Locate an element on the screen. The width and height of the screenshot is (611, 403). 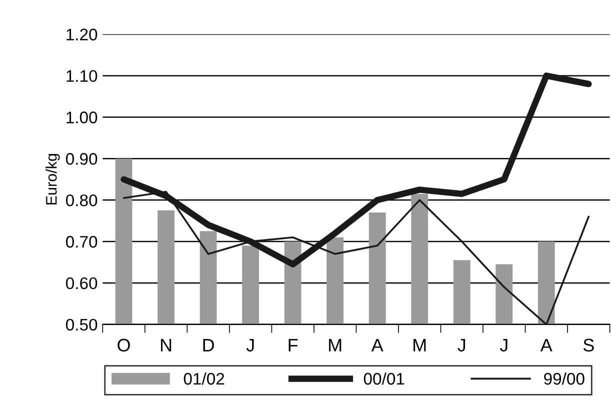
y-tick-label: 0.70 is located at coordinates (82, 242).